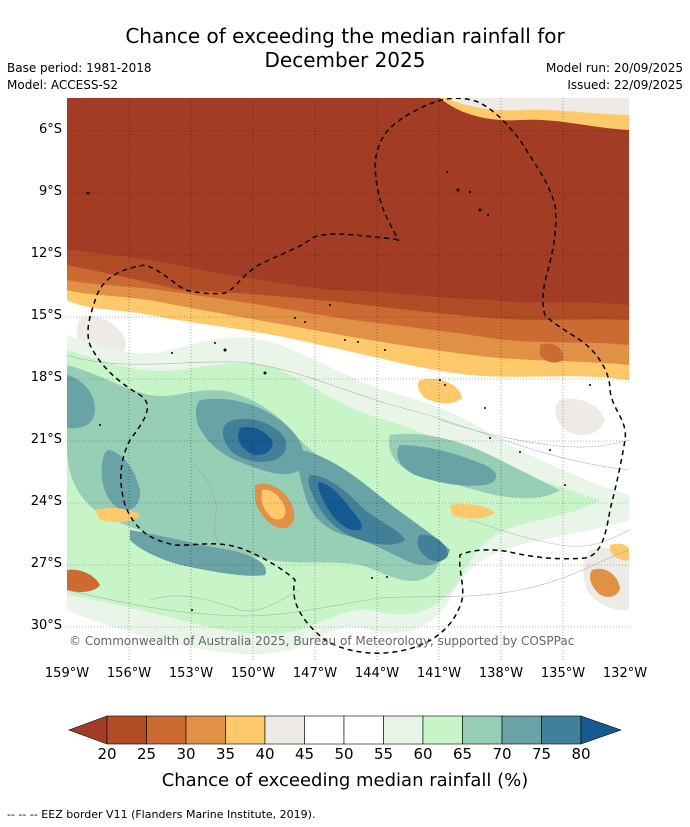  Describe the element at coordinates (50, 191) in the screenshot. I see `lat-tick-label: 9°S` at that location.